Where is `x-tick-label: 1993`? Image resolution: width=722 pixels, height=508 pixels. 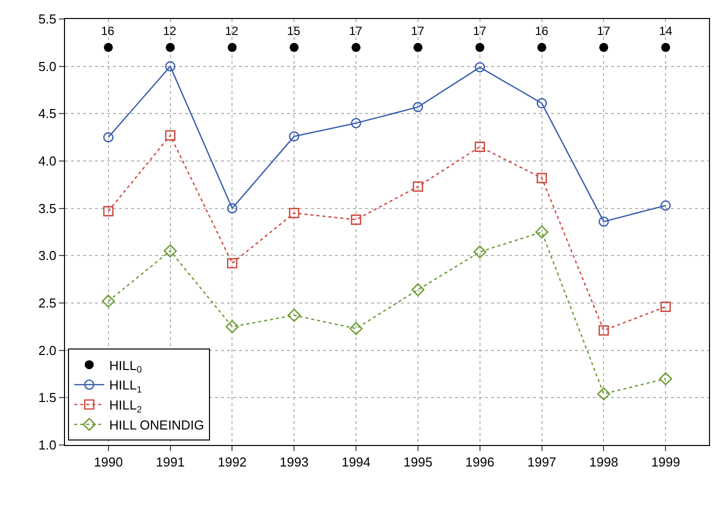
x-tick-label: 1993 is located at coordinates (294, 462).